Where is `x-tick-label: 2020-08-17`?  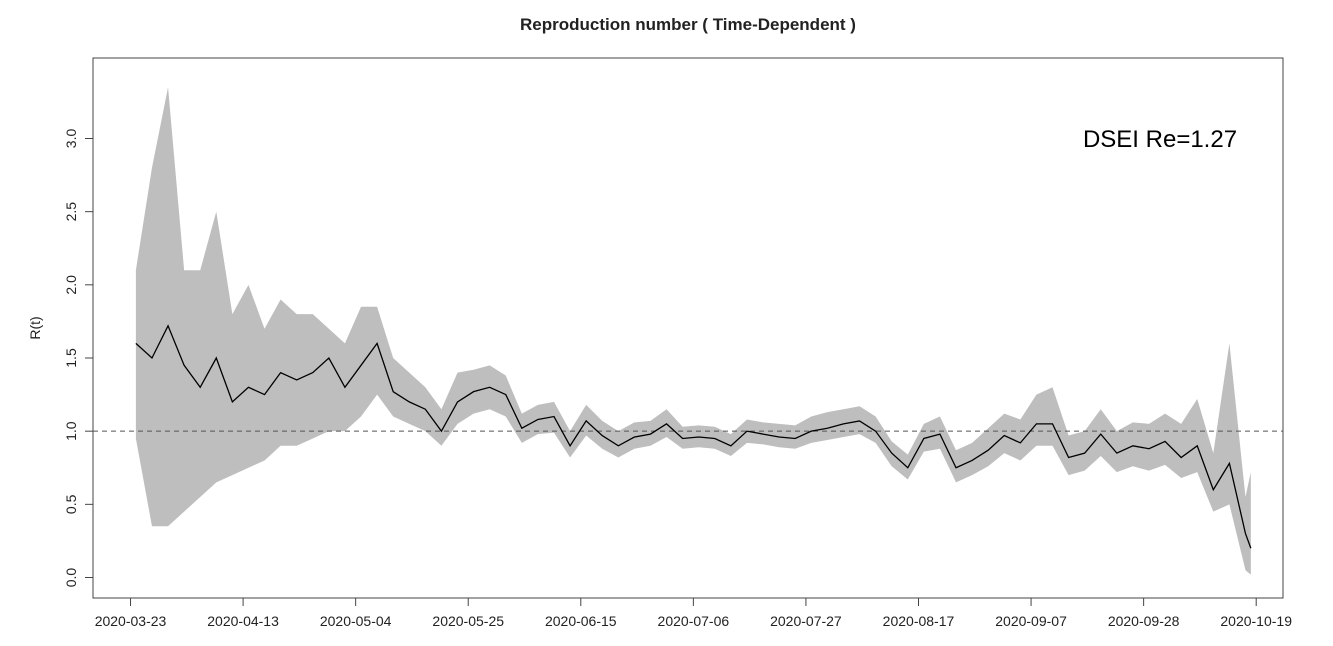 x-tick-label: 2020-08-17 is located at coordinates (919, 621).